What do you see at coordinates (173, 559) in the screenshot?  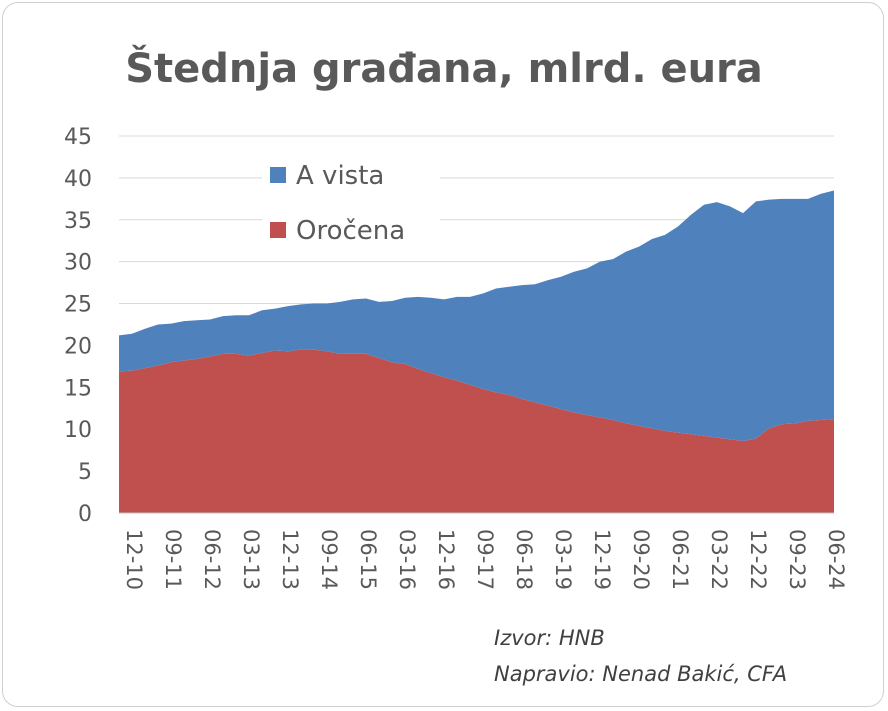 I see `x-tick-label: 09-11` at bounding box center [173, 559].